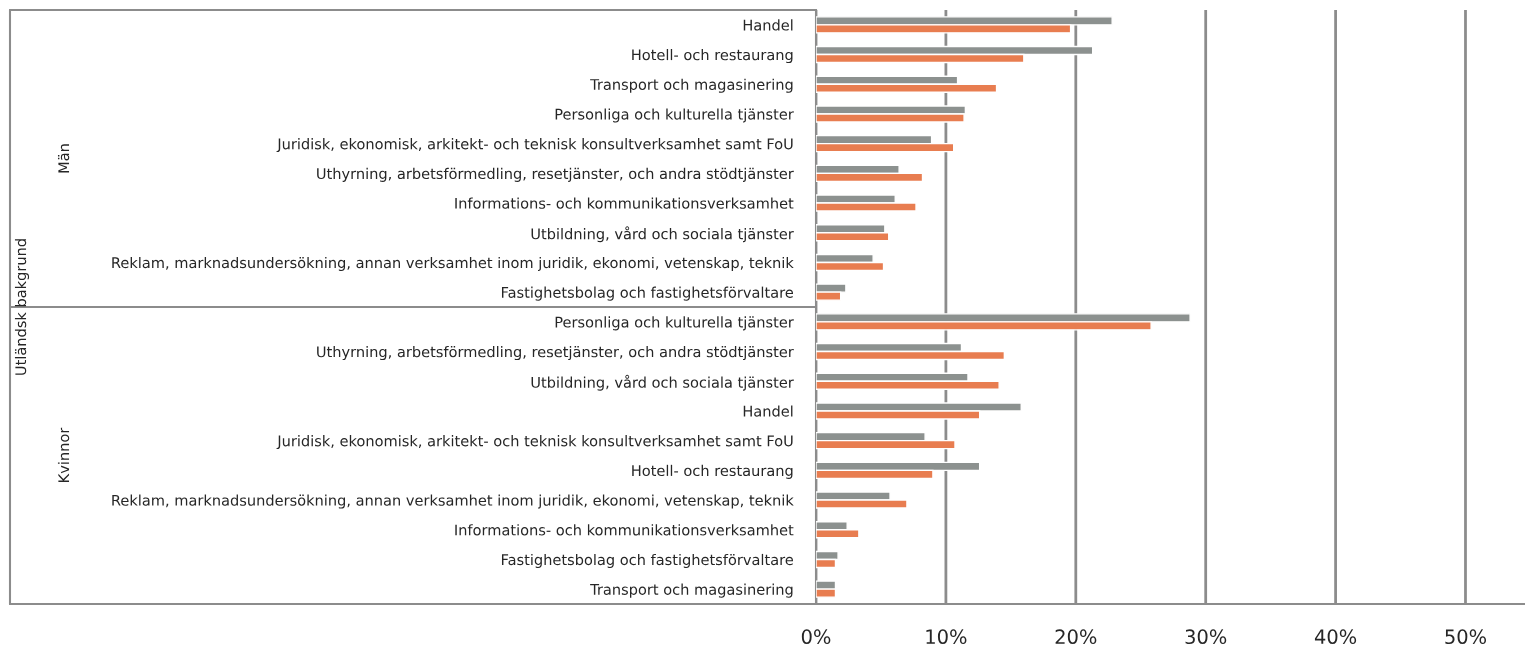 The image size is (1527, 649). What do you see at coordinates (22, 307) in the screenshot?
I see `text: Utländsk bakgrund` at bounding box center [22, 307].